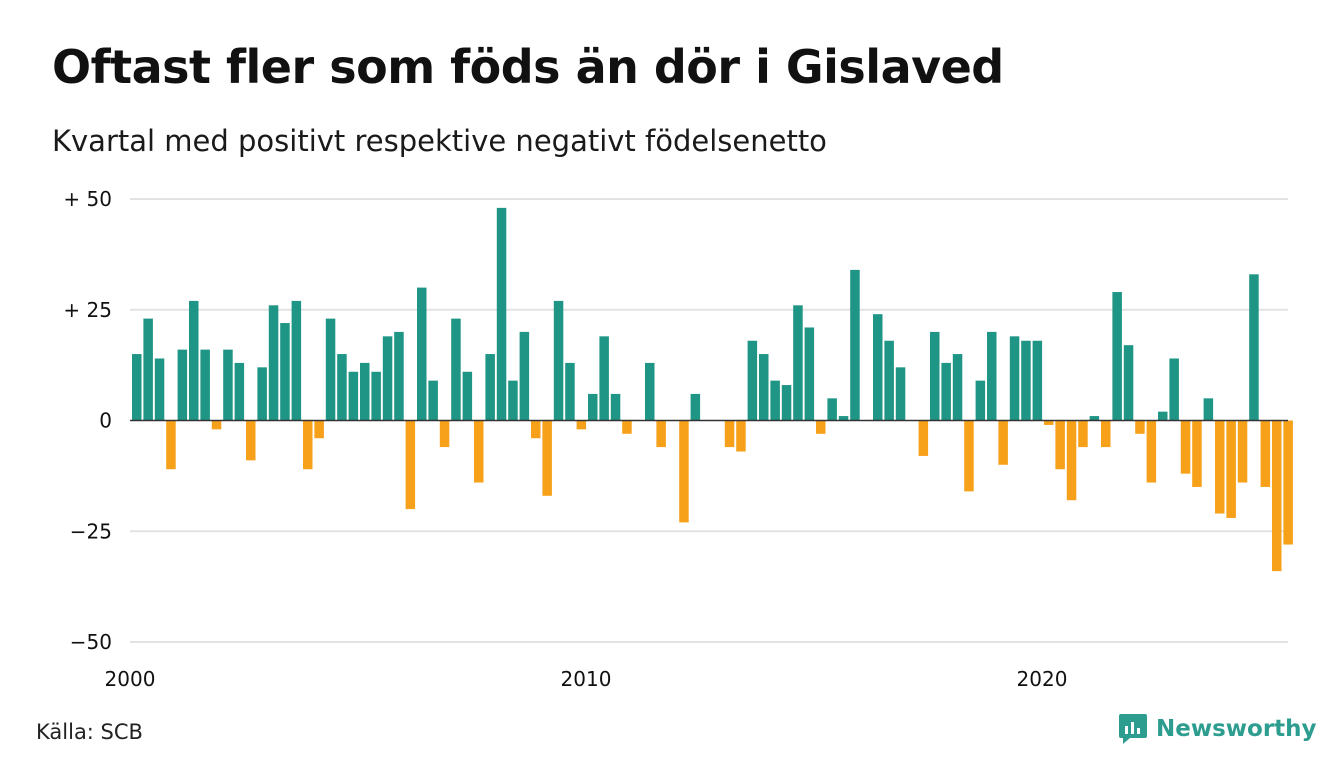 This screenshot has width=1340, height=780. What do you see at coordinates (91, 531) in the screenshot?
I see `y-tick-label: −25` at bounding box center [91, 531].